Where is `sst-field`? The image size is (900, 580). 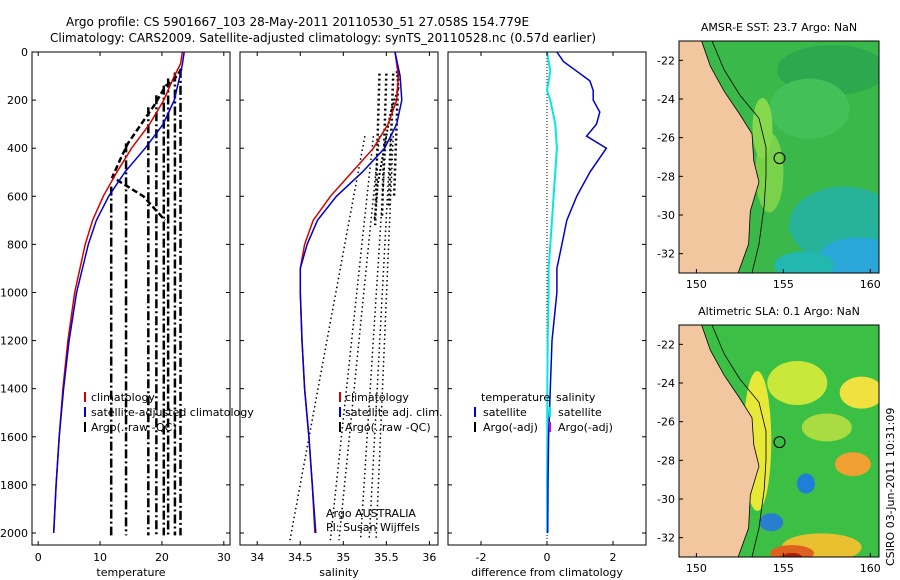 sst-field is located at coordinates (779, 157).